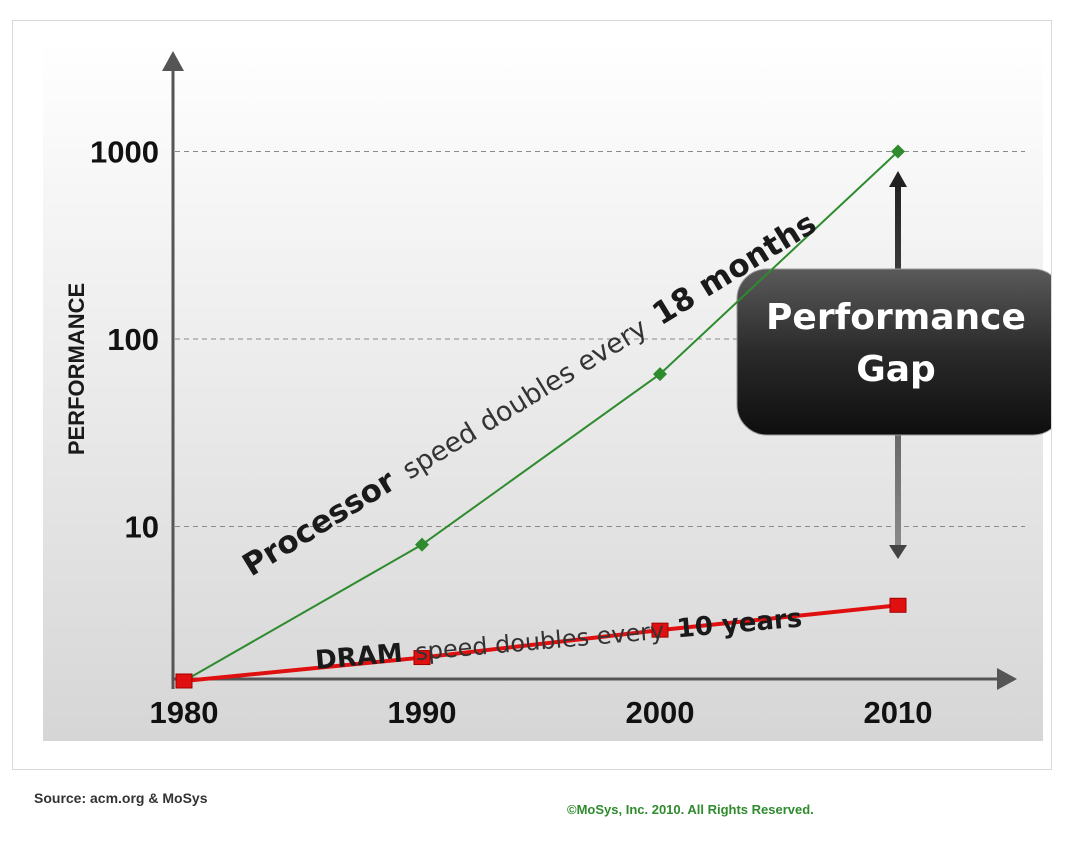  What do you see at coordinates (124, 152) in the screenshot?
I see `y-tick-label-1000: 1000` at bounding box center [124, 152].